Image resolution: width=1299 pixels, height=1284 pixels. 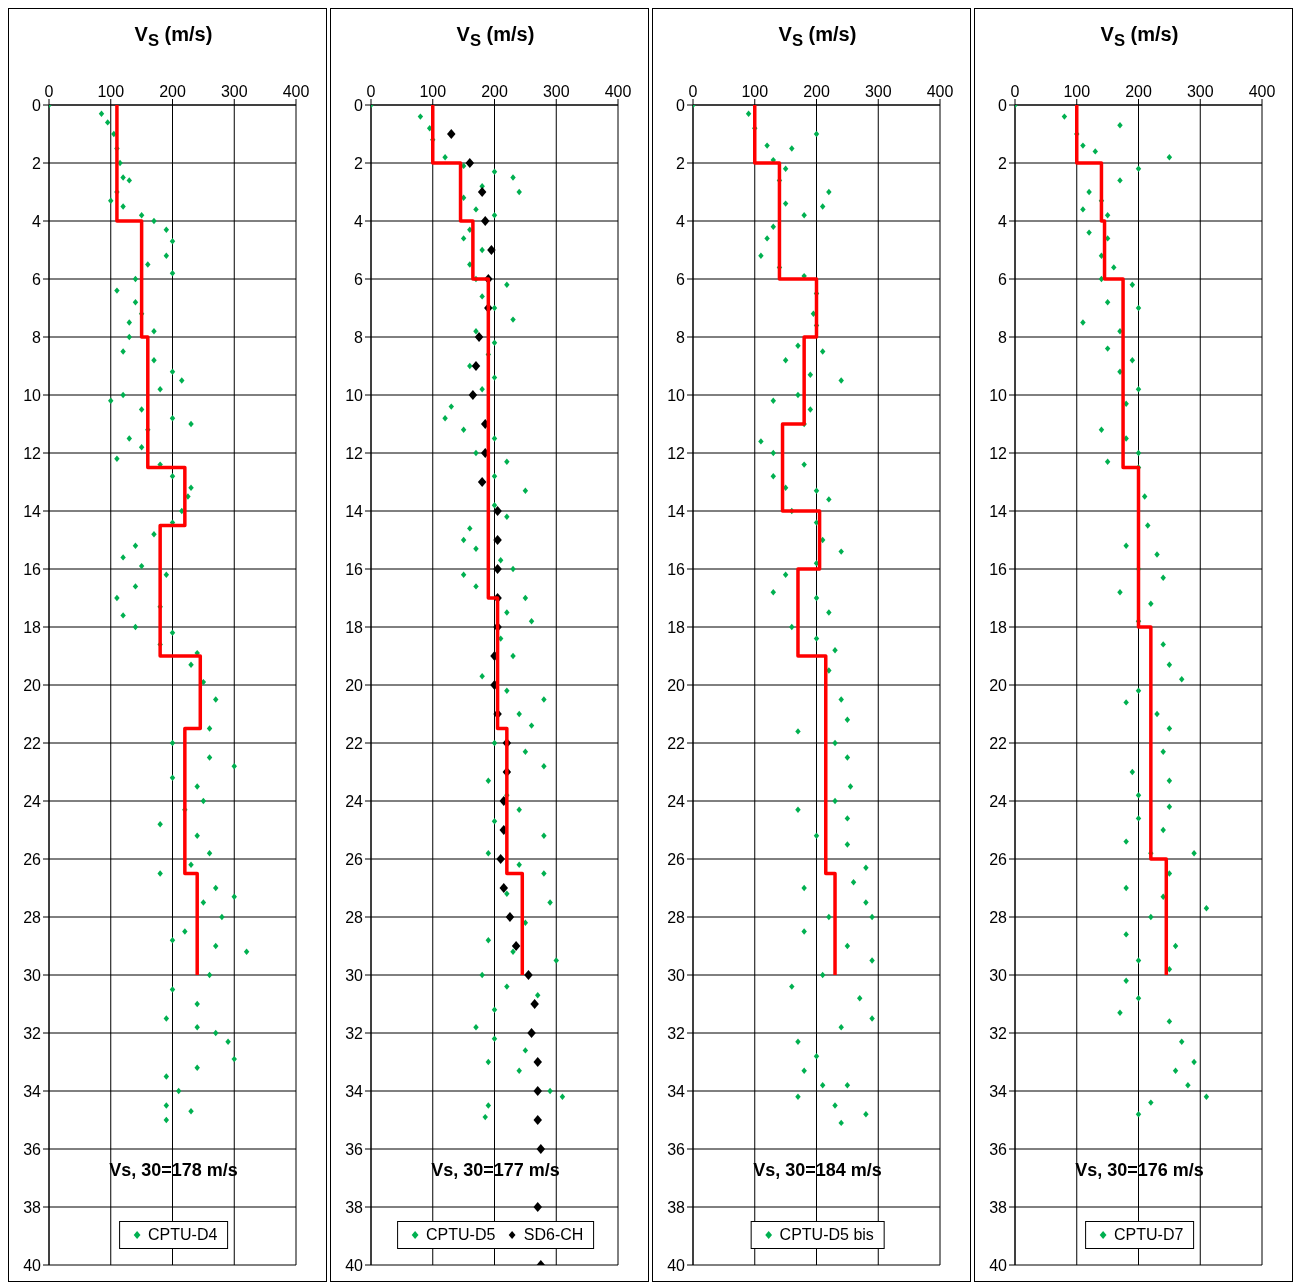 I want to click on legend-label: CPTU-D4, so click(x=182, y=1234).